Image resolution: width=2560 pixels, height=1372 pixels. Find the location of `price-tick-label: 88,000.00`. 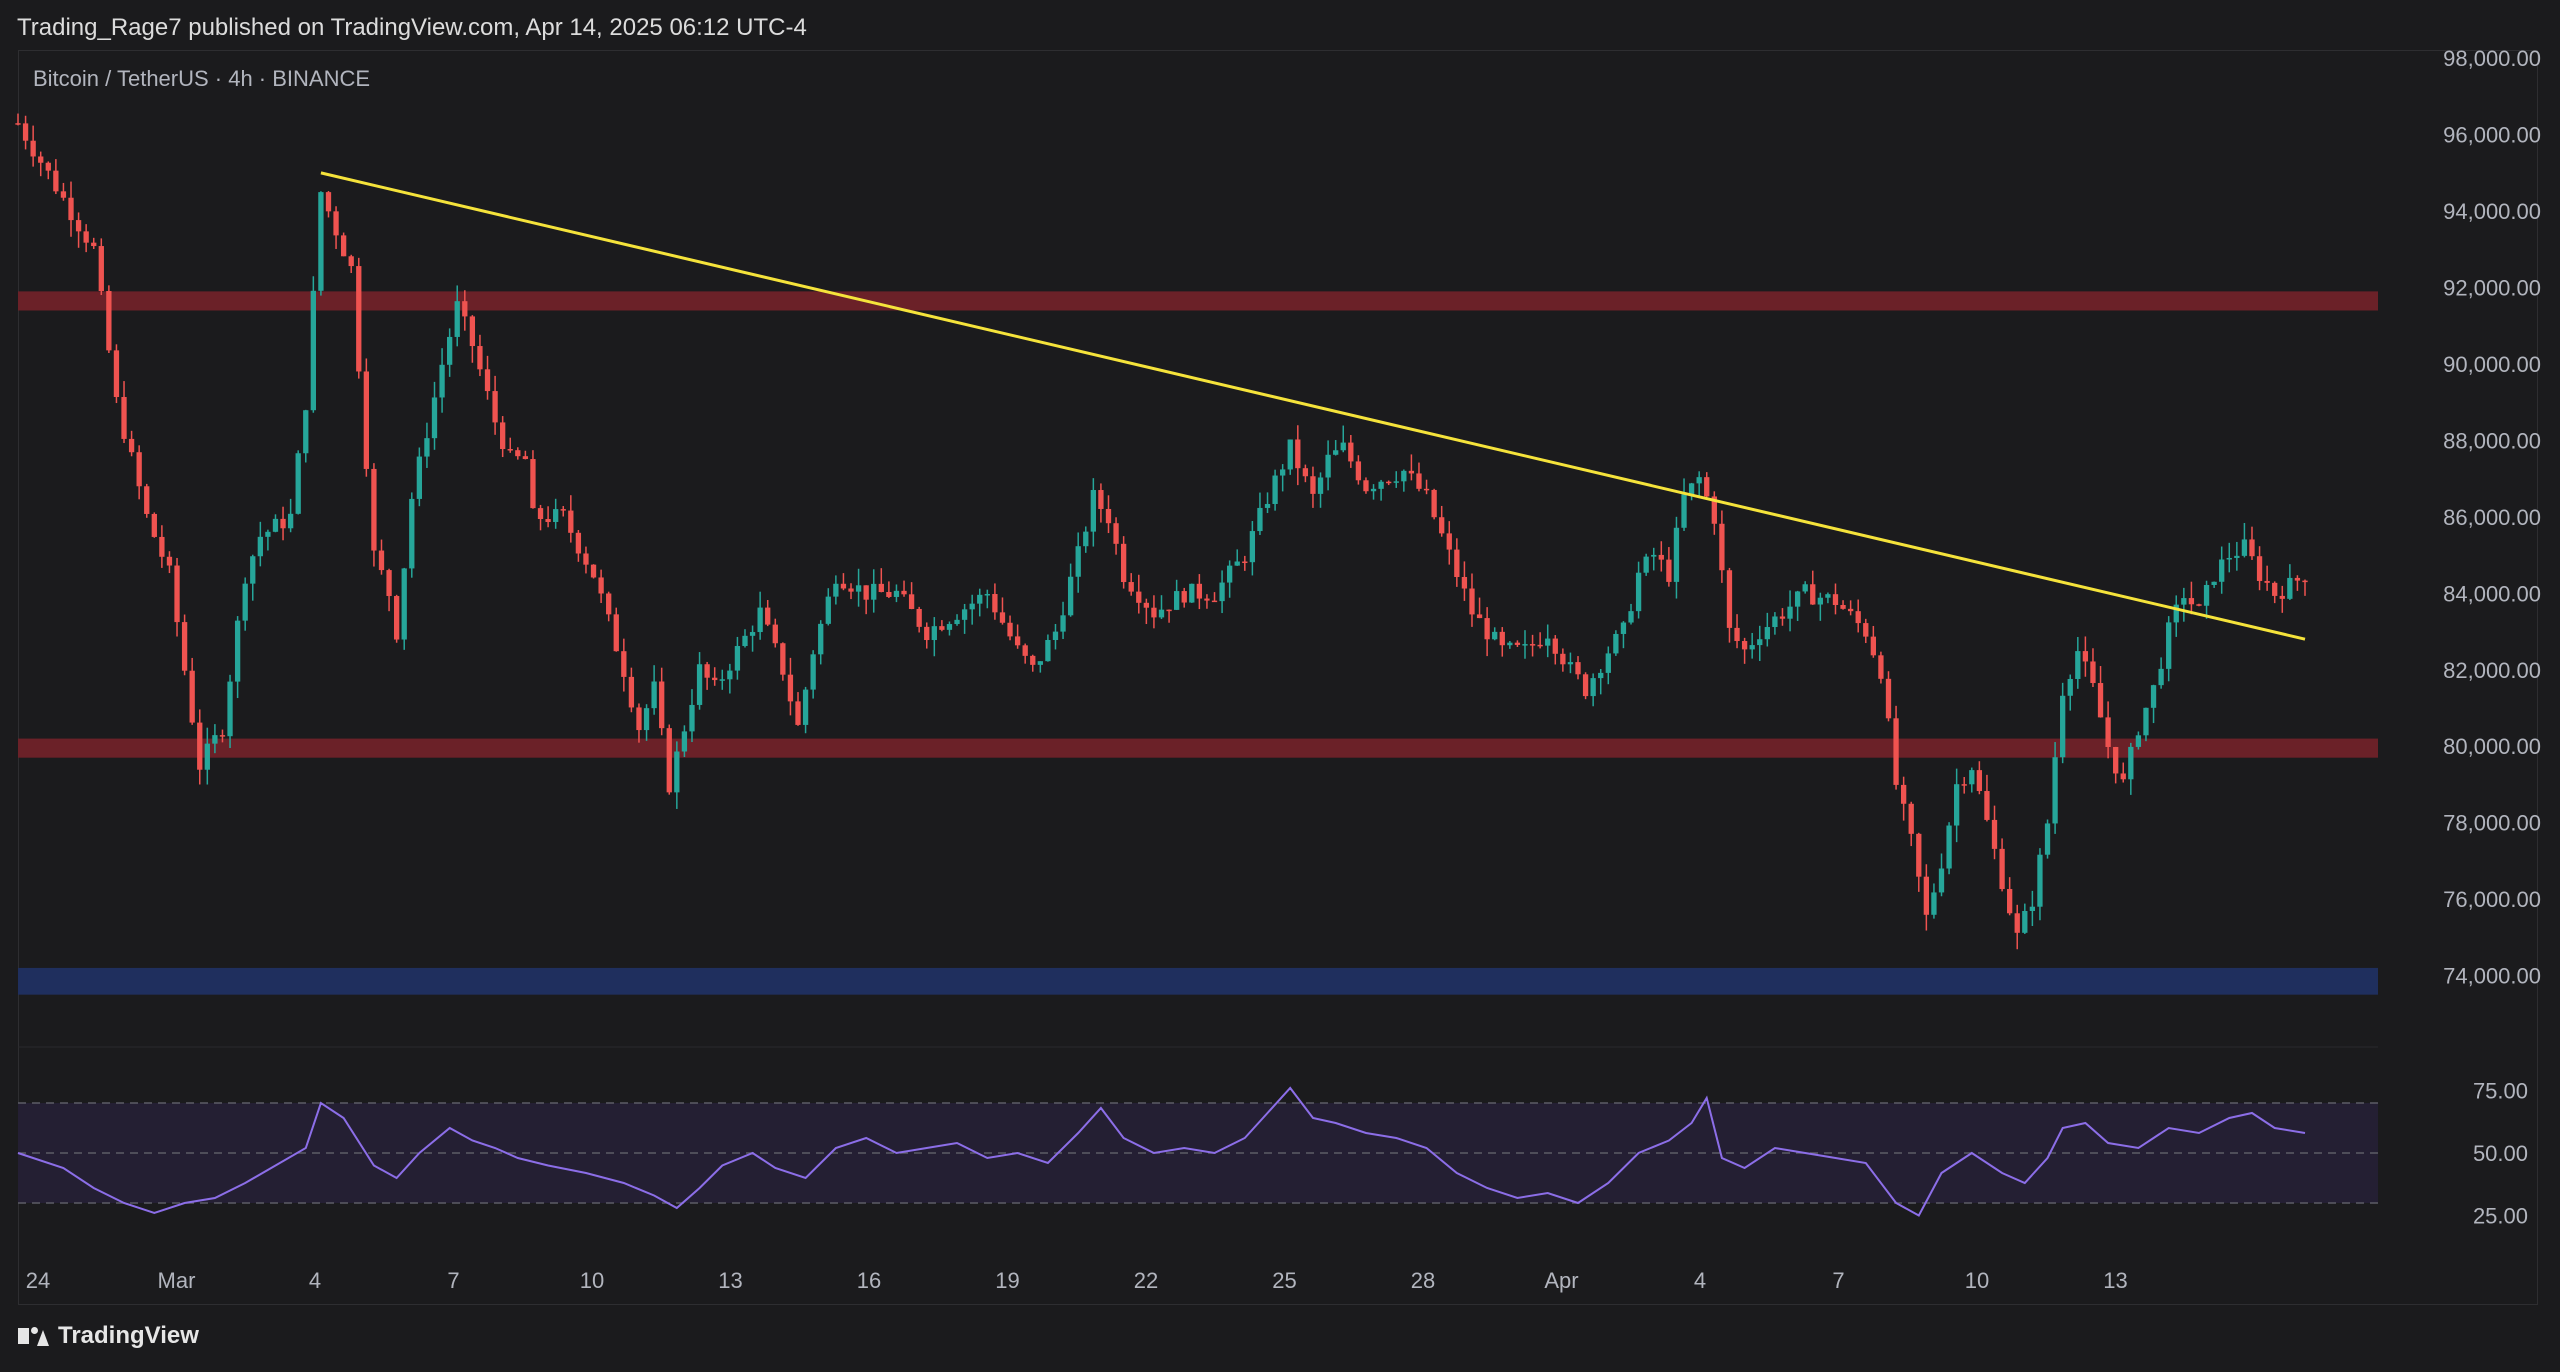

price-tick-label: 88,000.00 is located at coordinates (2492, 440).